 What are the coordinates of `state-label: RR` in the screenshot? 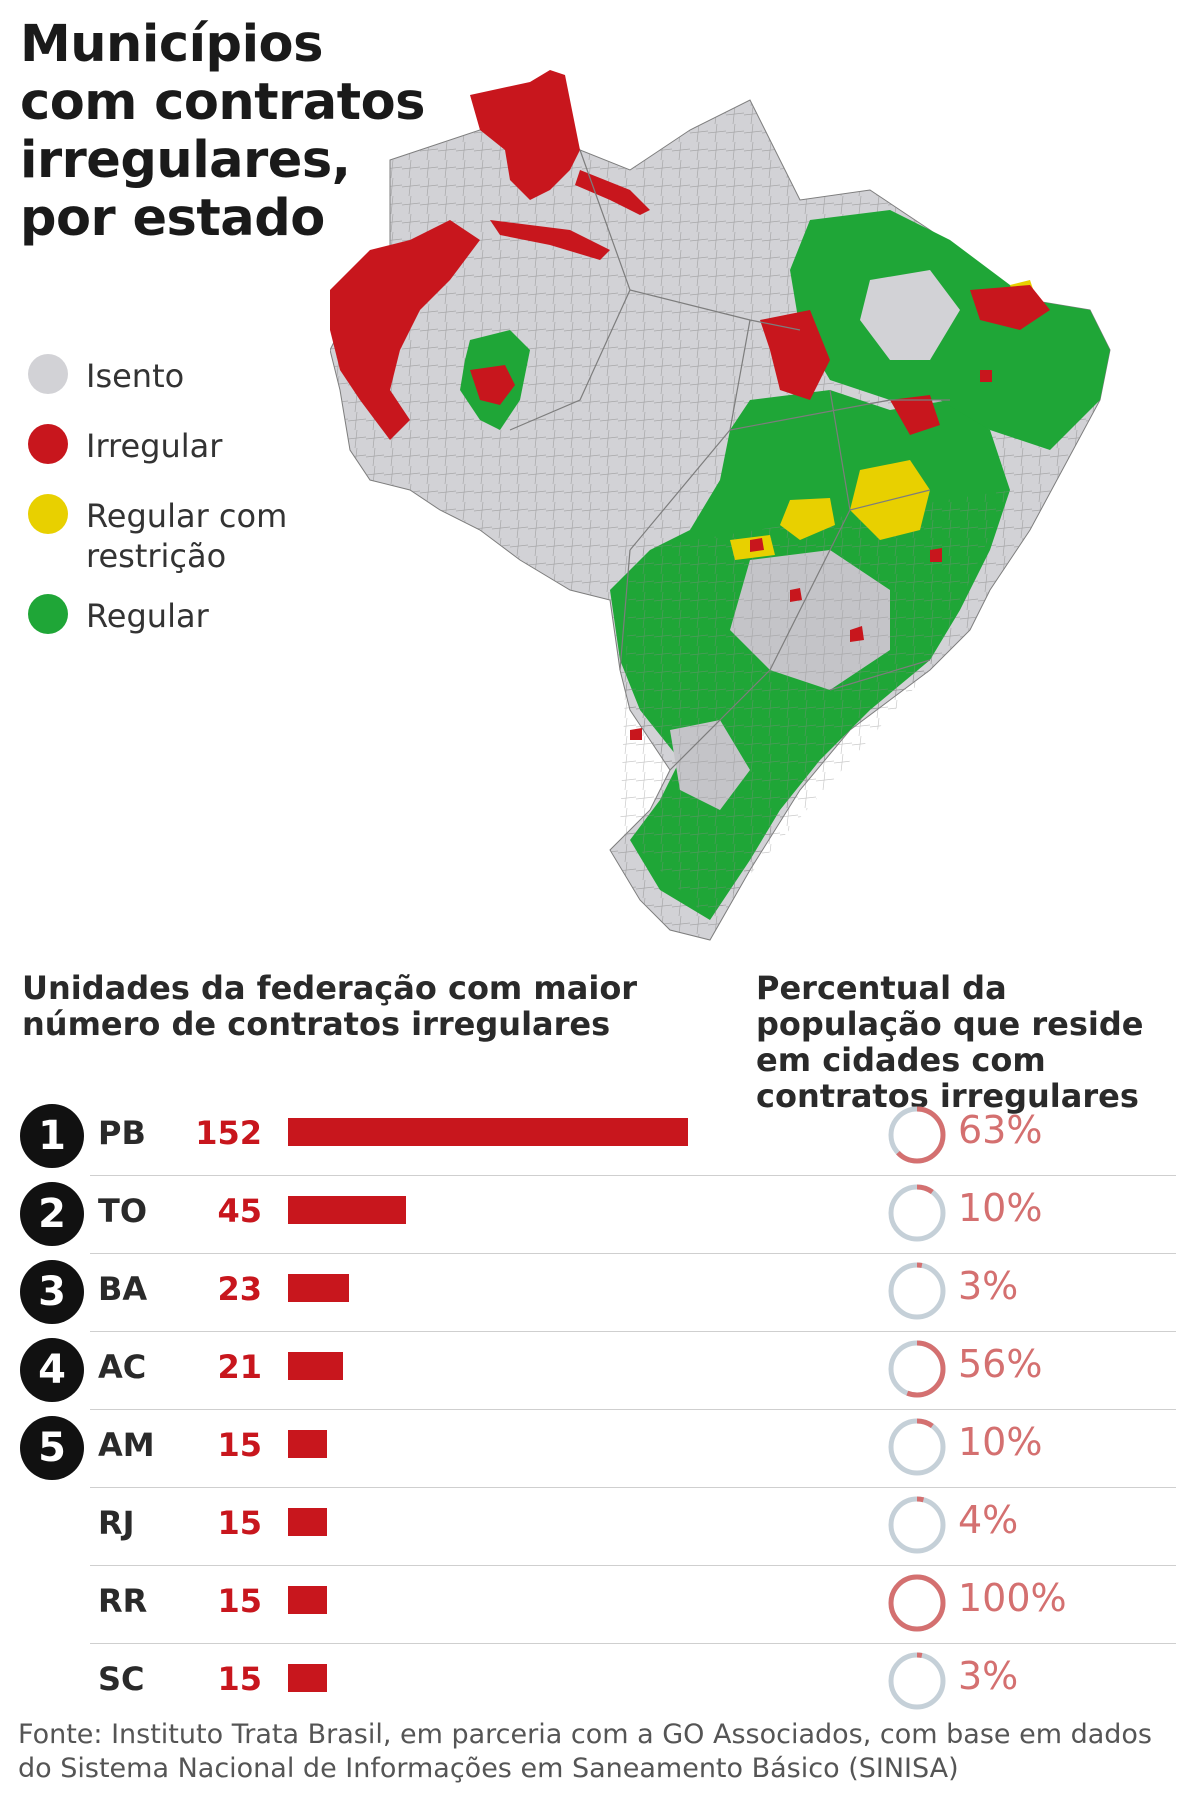 It's located at (123, 1601).